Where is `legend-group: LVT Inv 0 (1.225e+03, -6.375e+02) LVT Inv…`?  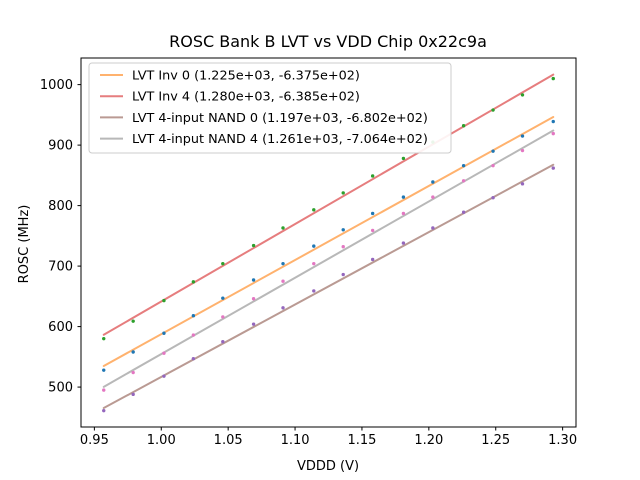
legend-group: LVT Inv 0 (1.225e+03, -6.375e+02) LVT Inv… is located at coordinates (270, 108).